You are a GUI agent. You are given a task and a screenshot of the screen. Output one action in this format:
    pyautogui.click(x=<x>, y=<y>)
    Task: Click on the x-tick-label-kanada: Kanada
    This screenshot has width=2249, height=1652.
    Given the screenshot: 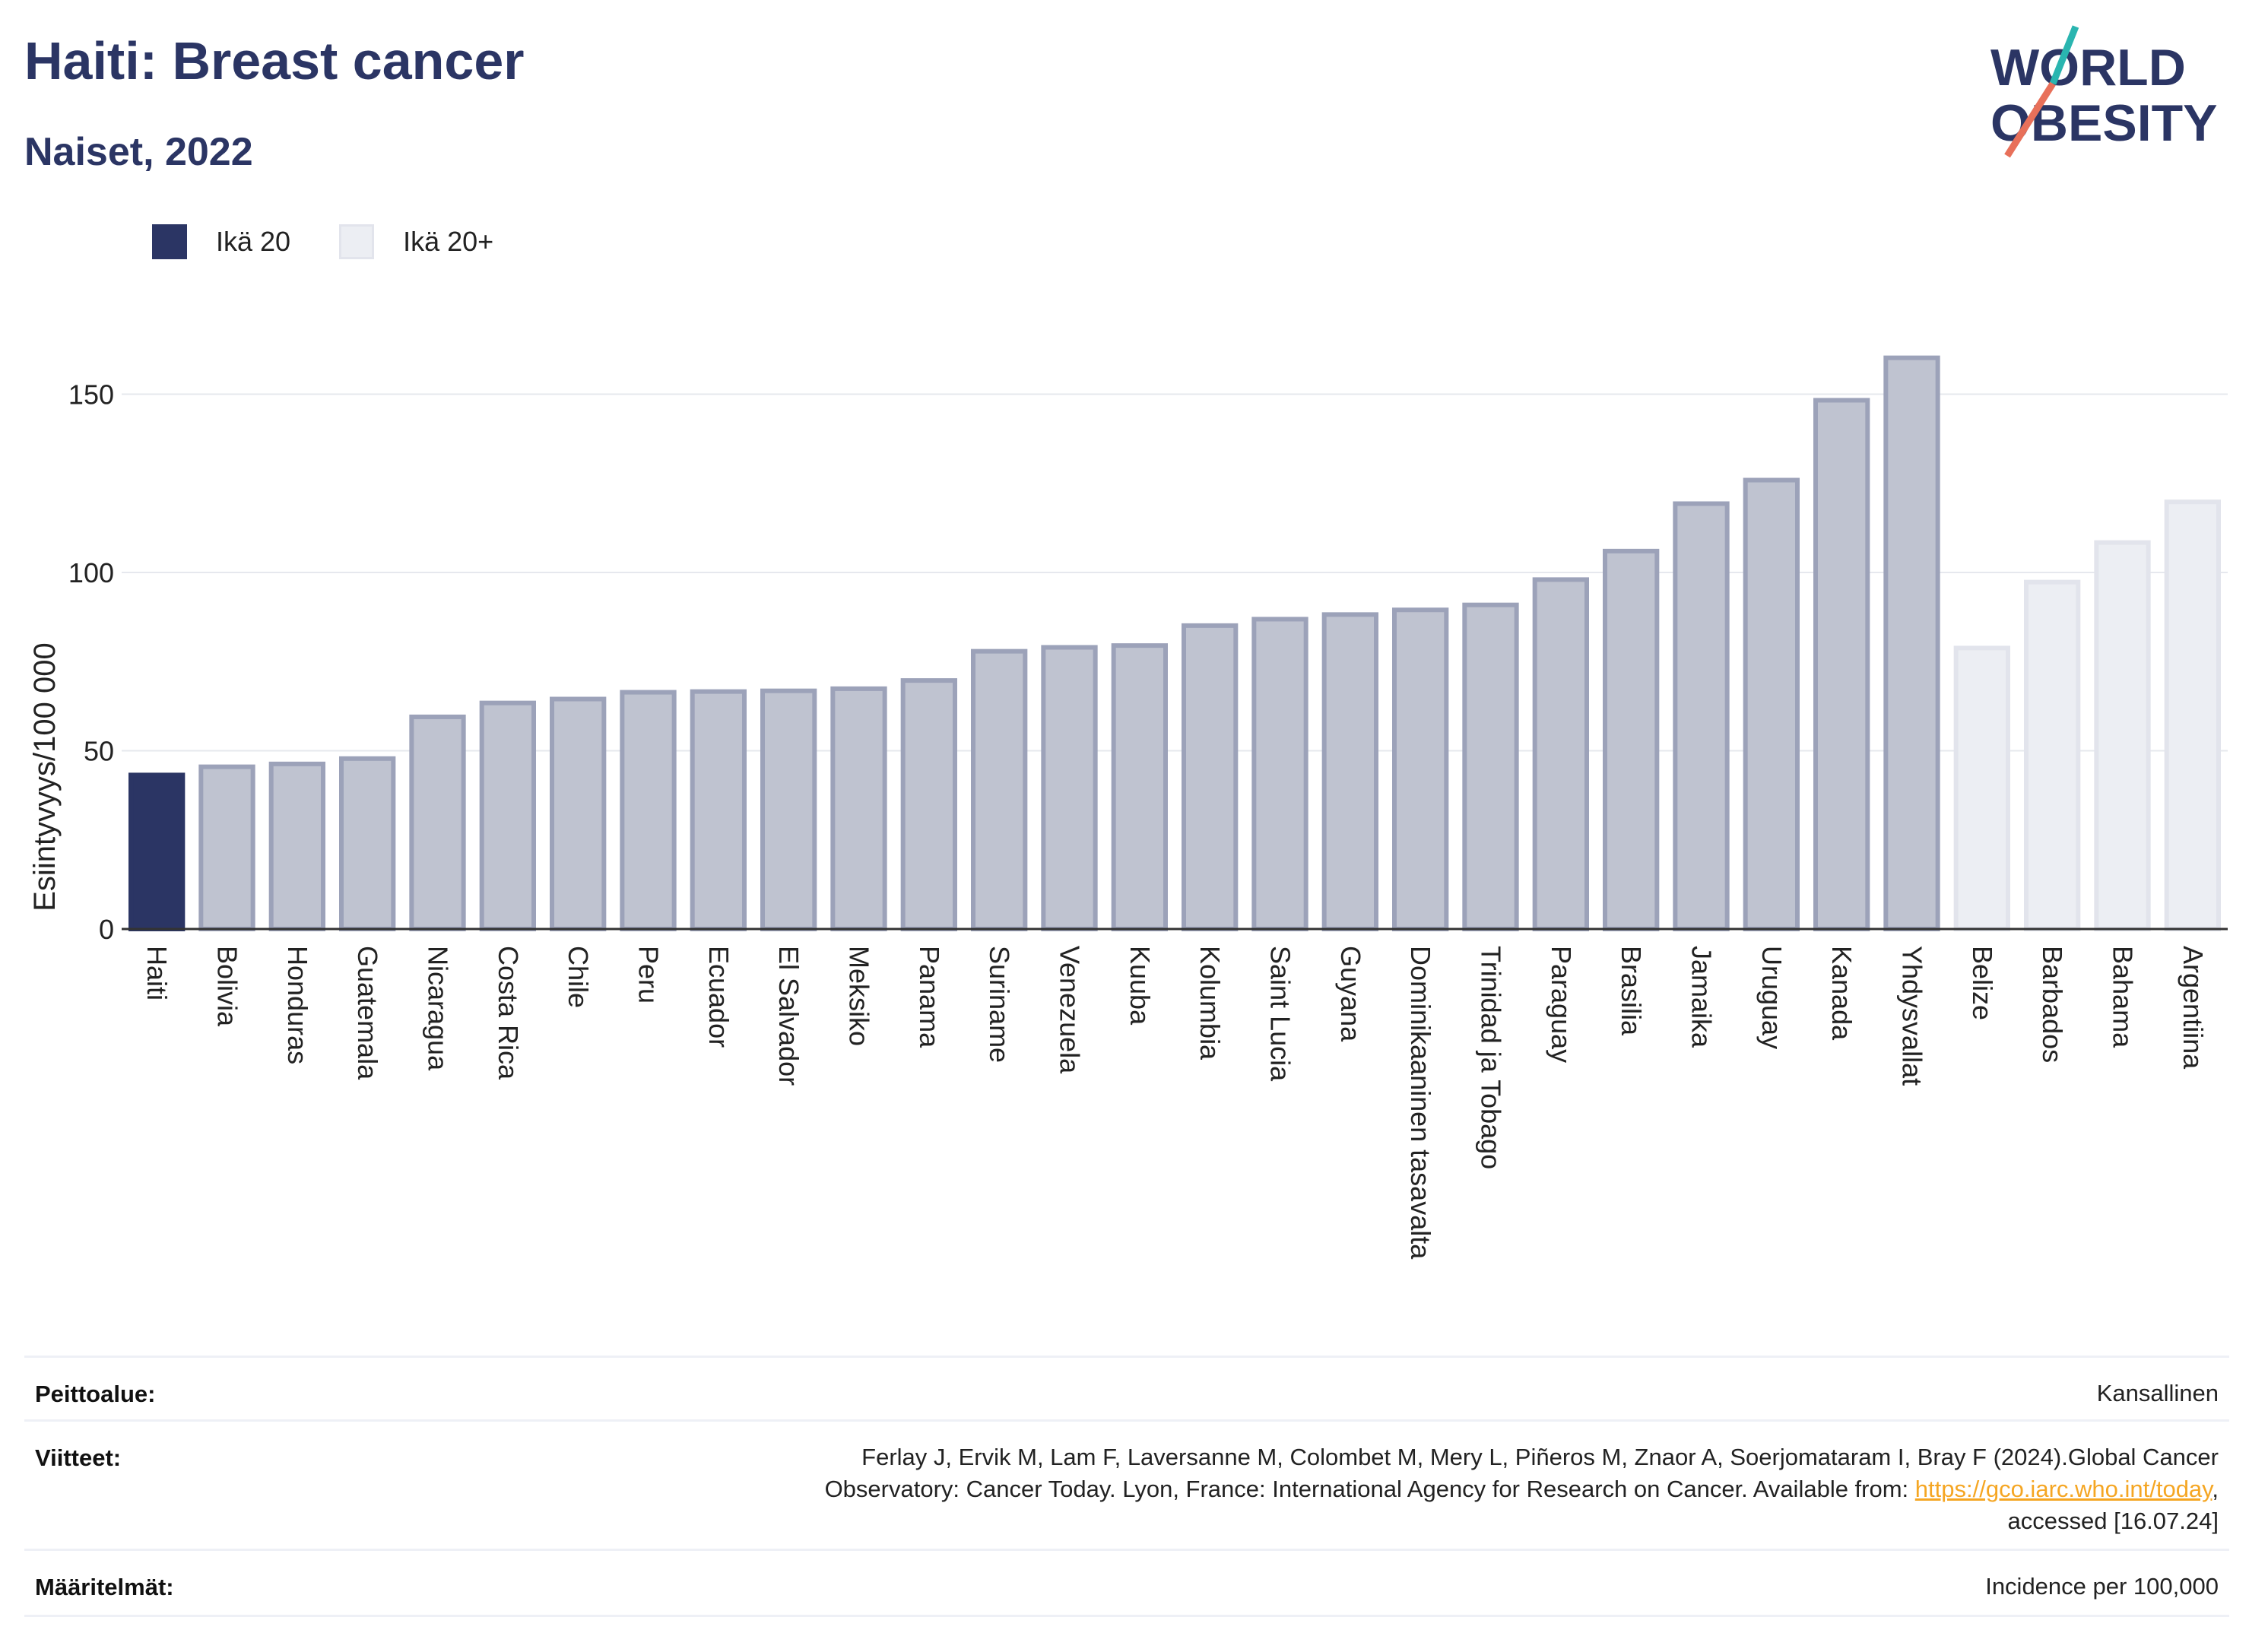 What is the action you would take?
    pyautogui.click(x=1841, y=993)
    